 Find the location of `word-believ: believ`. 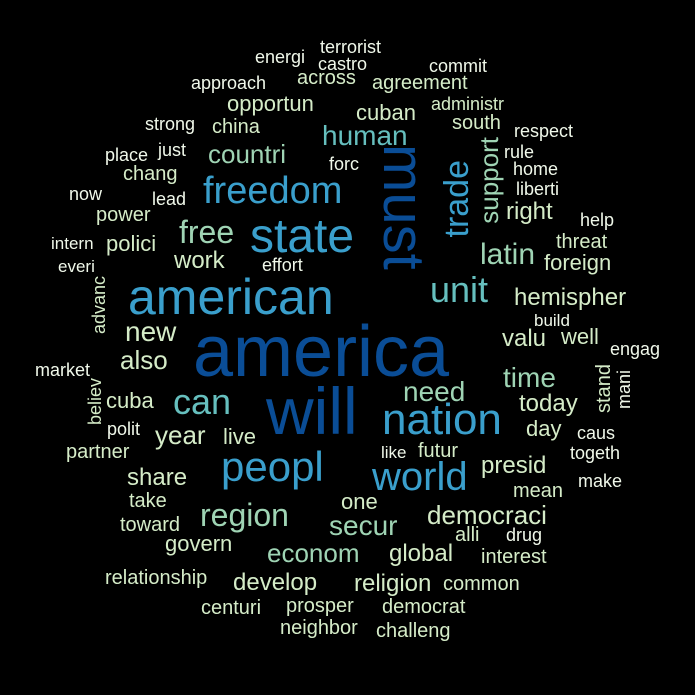

word-believ: believ is located at coordinates (95, 402).